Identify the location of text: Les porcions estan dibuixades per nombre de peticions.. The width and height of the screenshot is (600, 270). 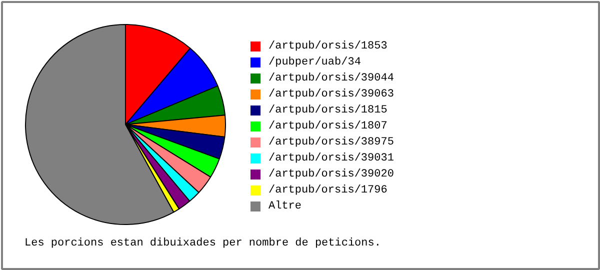
(202, 244).